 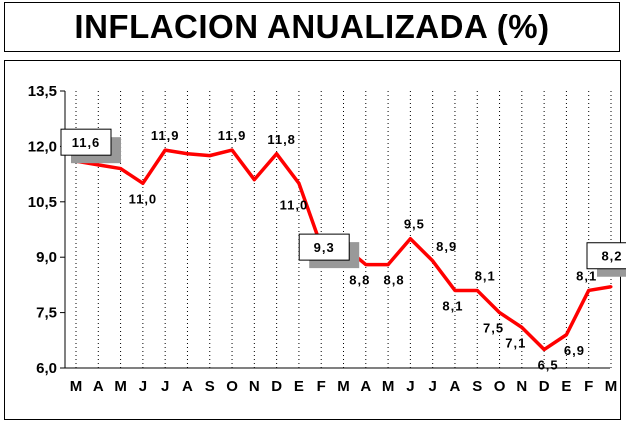 I want to click on callout-label: 8,2, so click(x=611, y=256).